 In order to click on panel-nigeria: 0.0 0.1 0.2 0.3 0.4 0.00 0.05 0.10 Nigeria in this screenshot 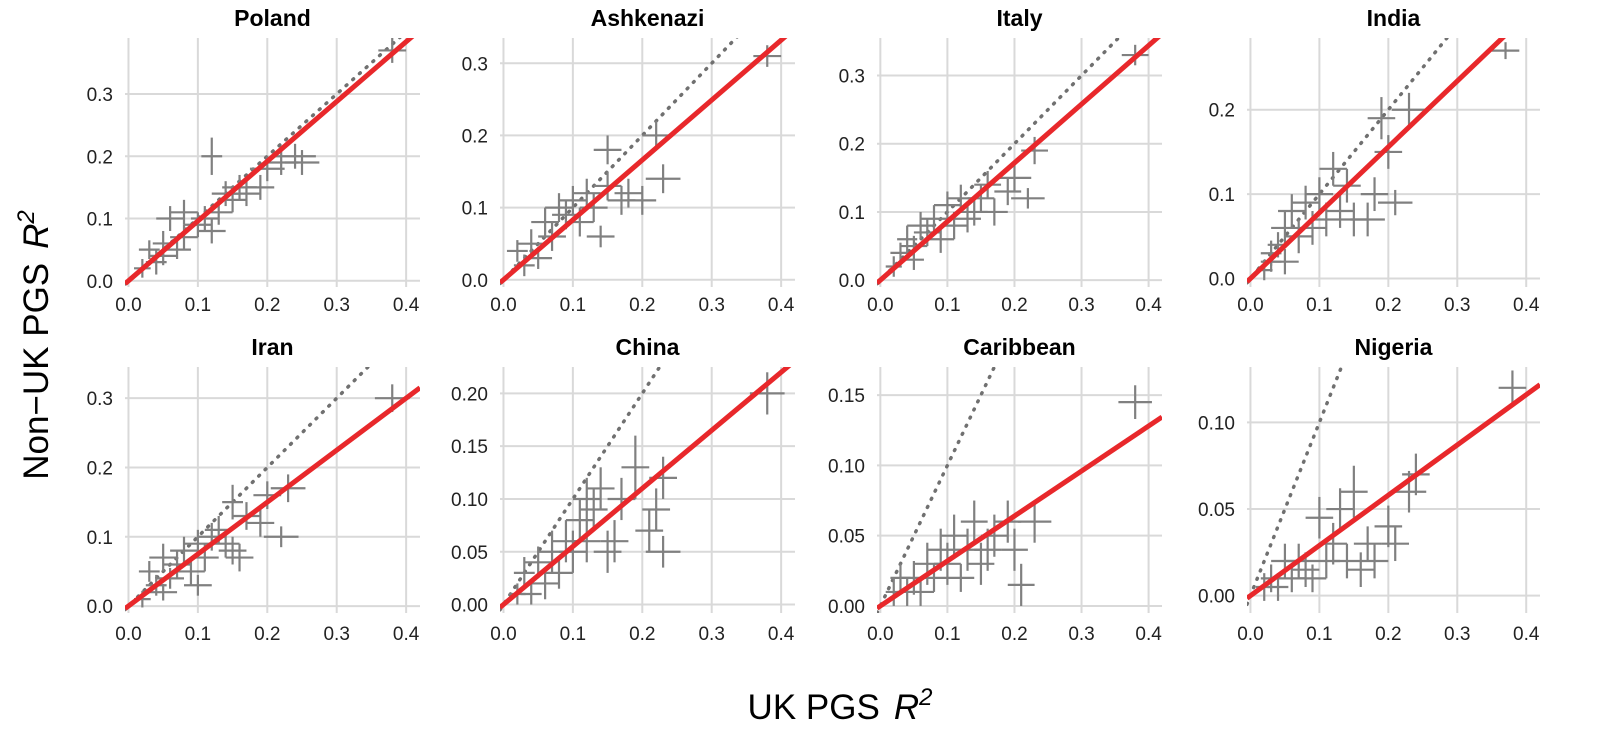, I will do `click(1369, 489)`.